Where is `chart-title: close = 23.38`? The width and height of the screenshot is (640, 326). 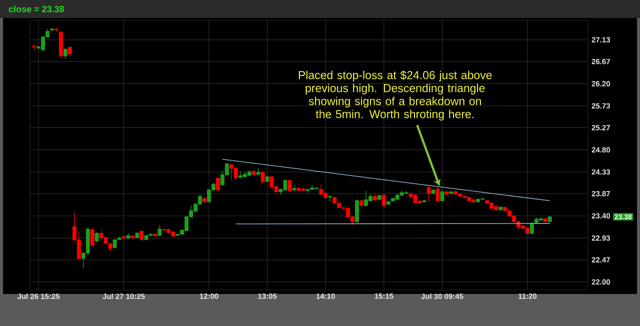
chart-title: close = 23.38 is located at coordinates (36, 9).